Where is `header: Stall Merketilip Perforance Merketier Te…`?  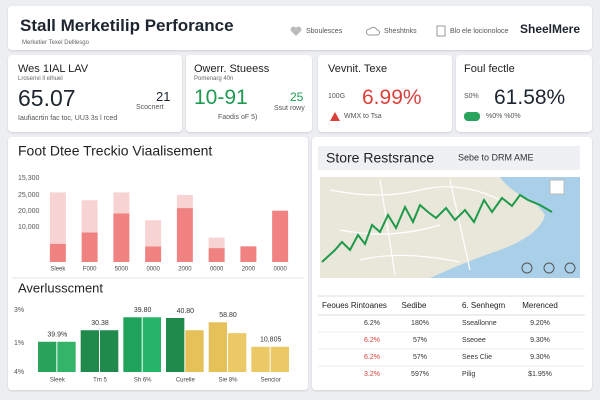 header: Stall Merketilip Perforance Merketier Te… is located at coordinates (300, 28).